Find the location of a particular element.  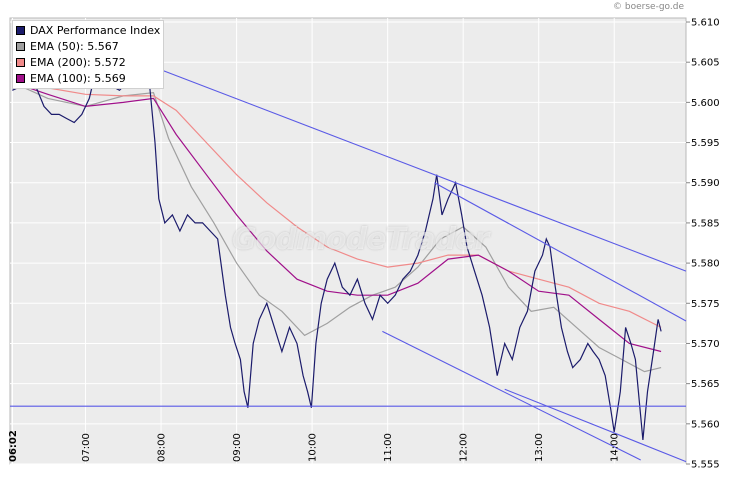

y-tick-label: 5.575 is located at coordinates (705, 304).